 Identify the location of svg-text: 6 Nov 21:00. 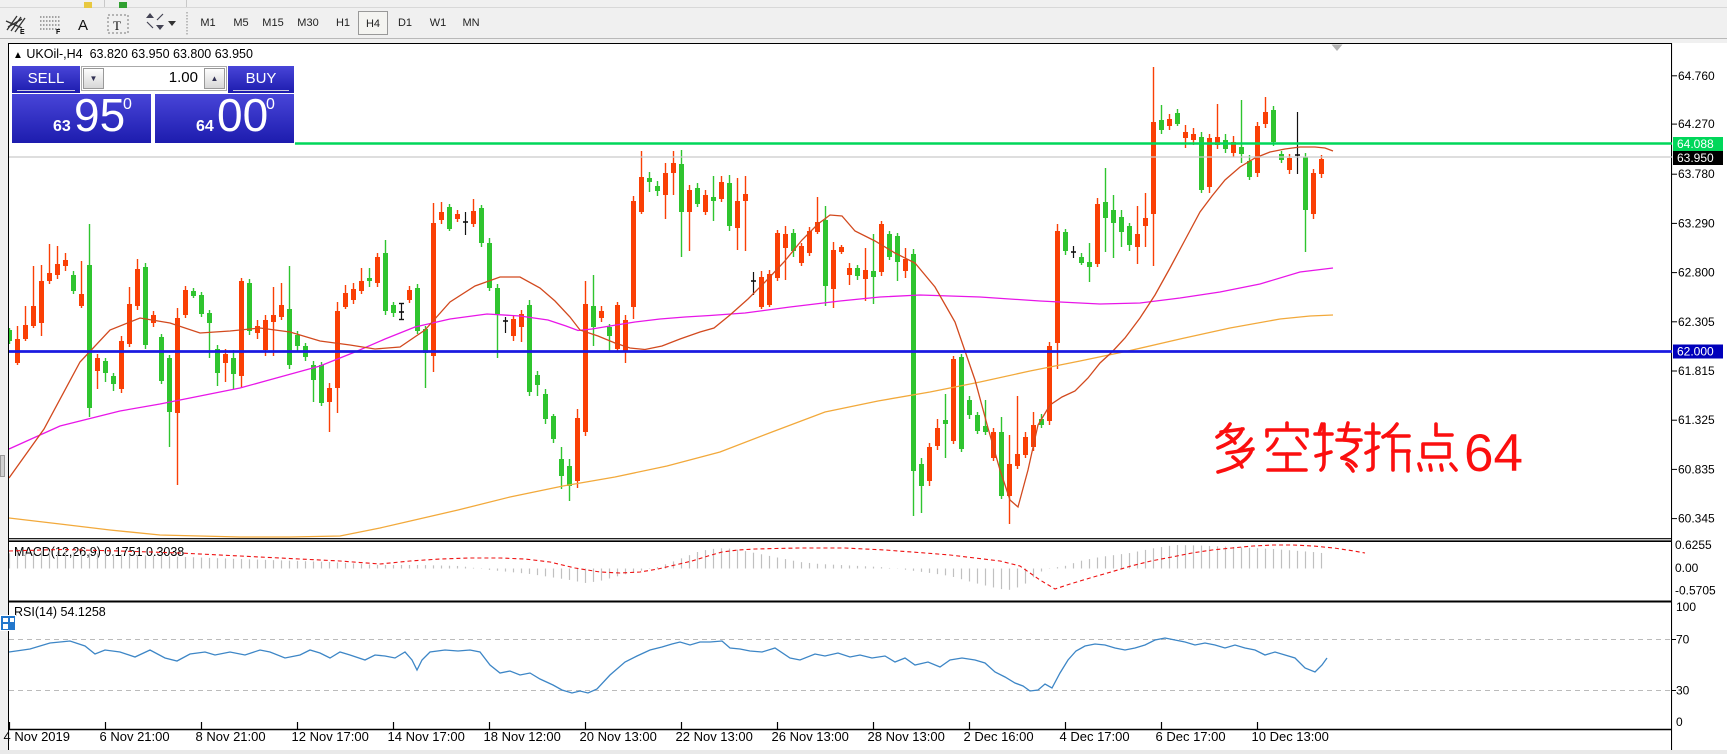
(135, 736).